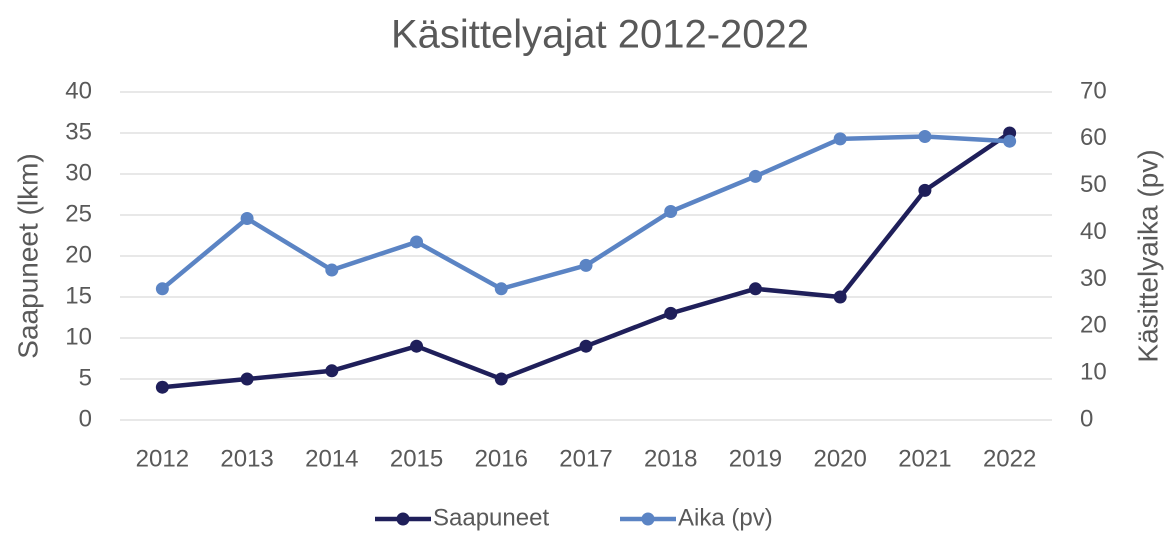 The image size is (1165, 538). I want to click on y-tick-label: 25, so click(78, 213).